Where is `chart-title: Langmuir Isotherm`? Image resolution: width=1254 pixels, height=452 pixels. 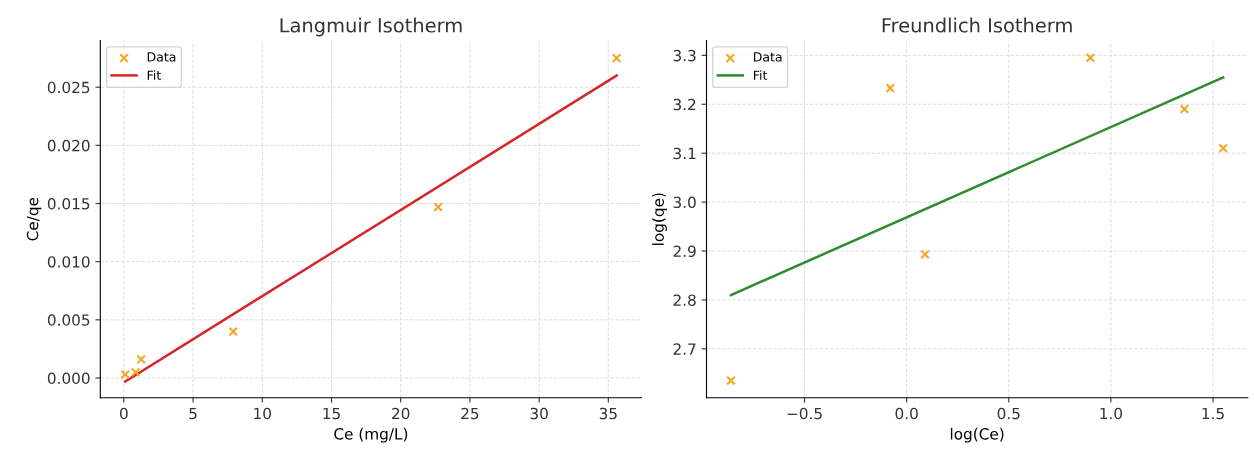 chart-title: Langmuir Isotherm is located at coordinates (371, 27).